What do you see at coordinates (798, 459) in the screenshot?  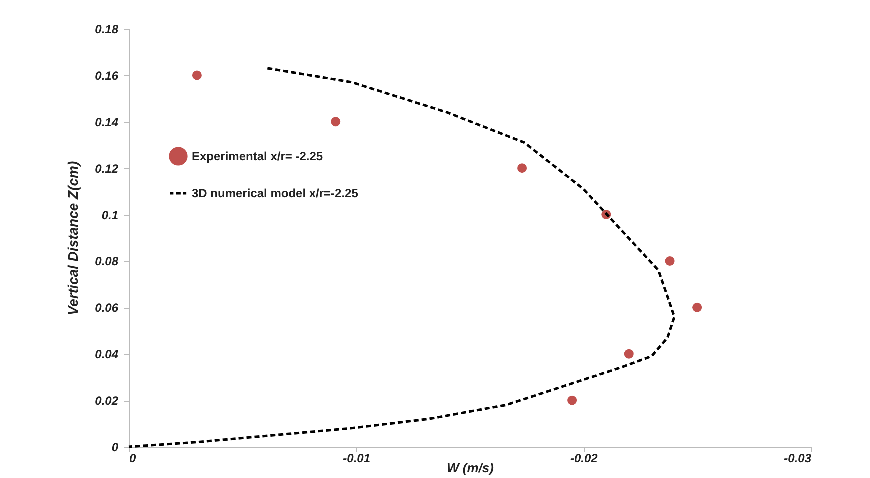 I see `x-tick-label: -0.03` at bounding box center [798, 459].